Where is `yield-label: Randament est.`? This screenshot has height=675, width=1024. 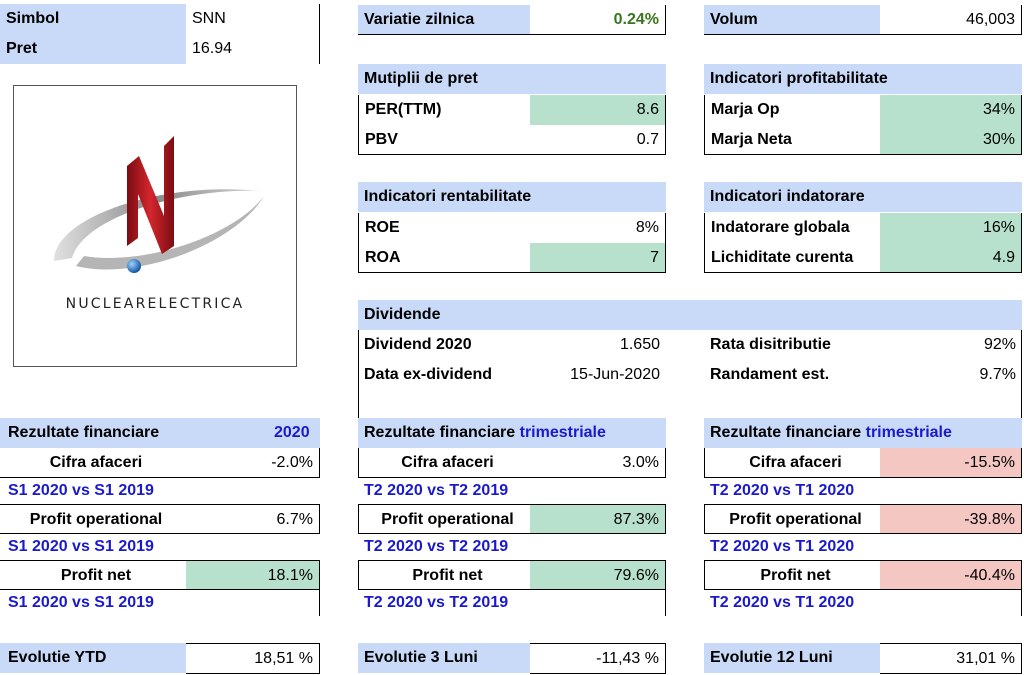
yield-label: Randament est. is located at coordinates (770, 374).